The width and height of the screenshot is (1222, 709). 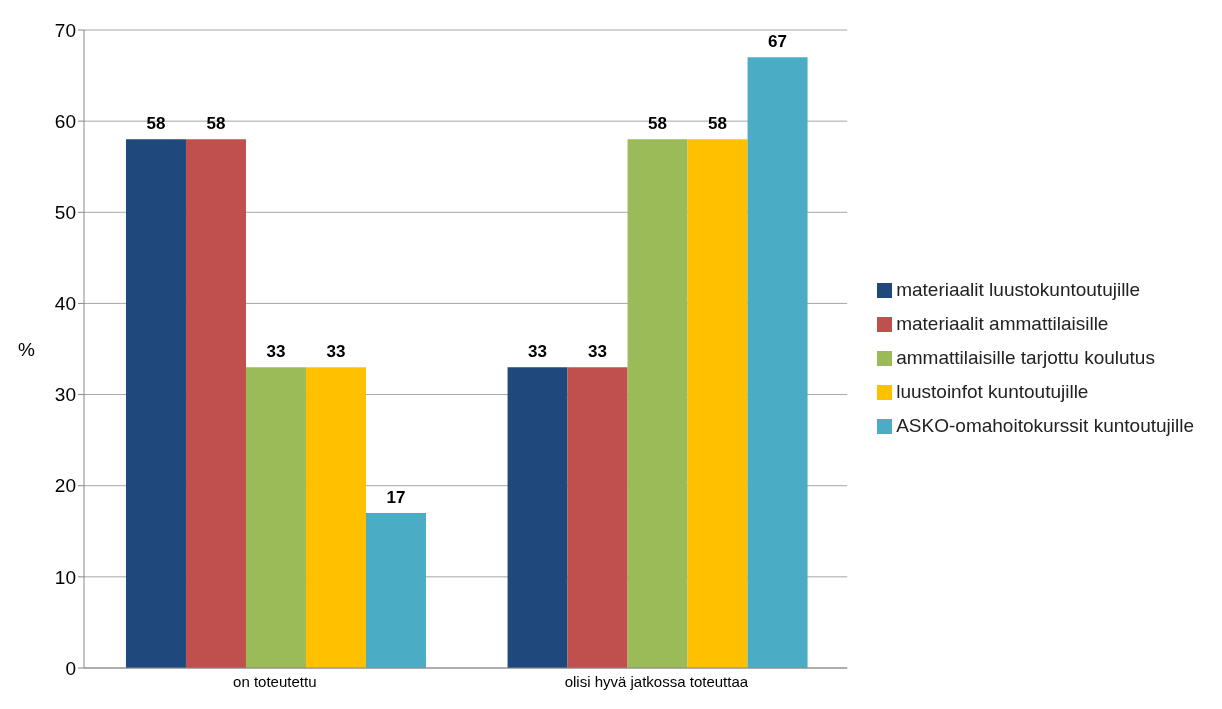 What do you see at coordinates (656, 681) in the screenshot?
I see `x-tick-label: olisi hyvä jatkossa toteuttaa` at bounding box center [656, 681].